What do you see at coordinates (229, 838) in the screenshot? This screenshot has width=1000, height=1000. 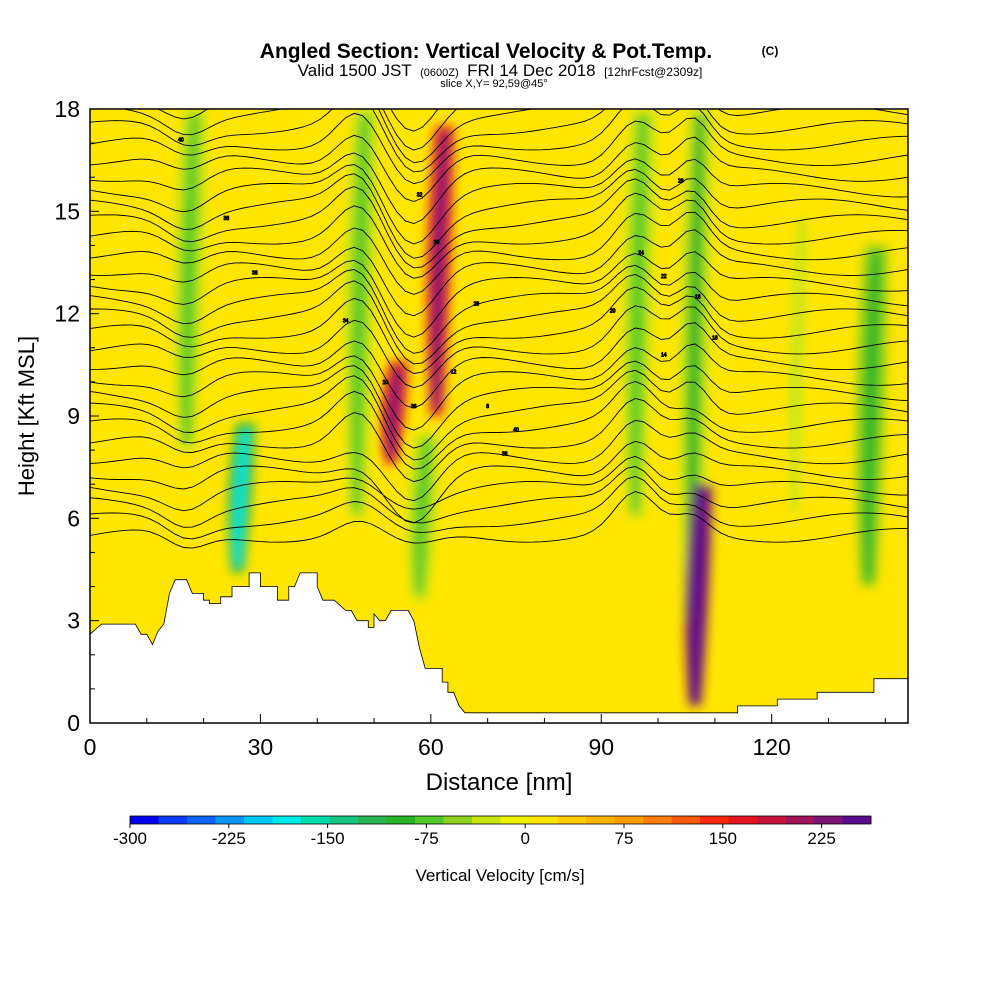 I see `colorbar-tick-label: -225` at bounding box center [229, 838].